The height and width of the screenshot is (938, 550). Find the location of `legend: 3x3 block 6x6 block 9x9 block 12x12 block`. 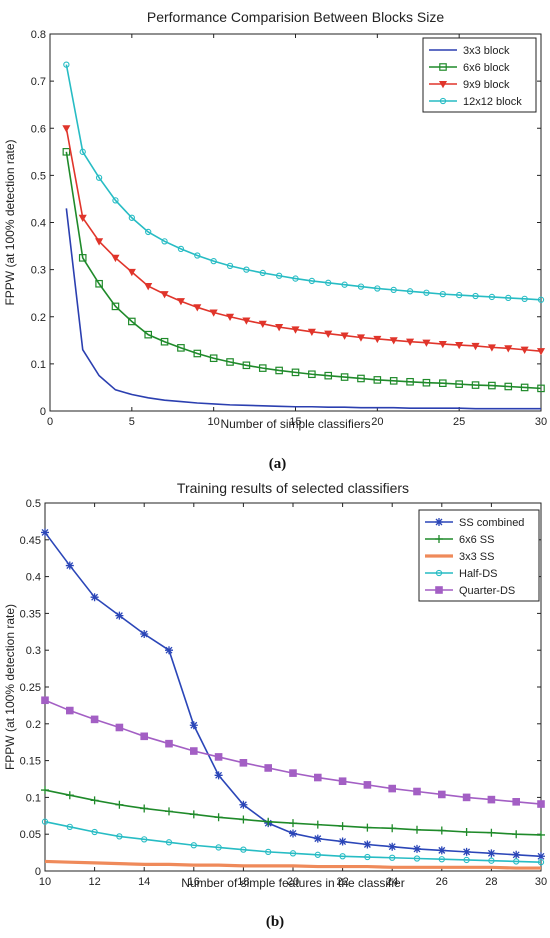

legend: 3x3 block 6x6 block 9x9 block 12x12 block is located at coordinates (479, 75).